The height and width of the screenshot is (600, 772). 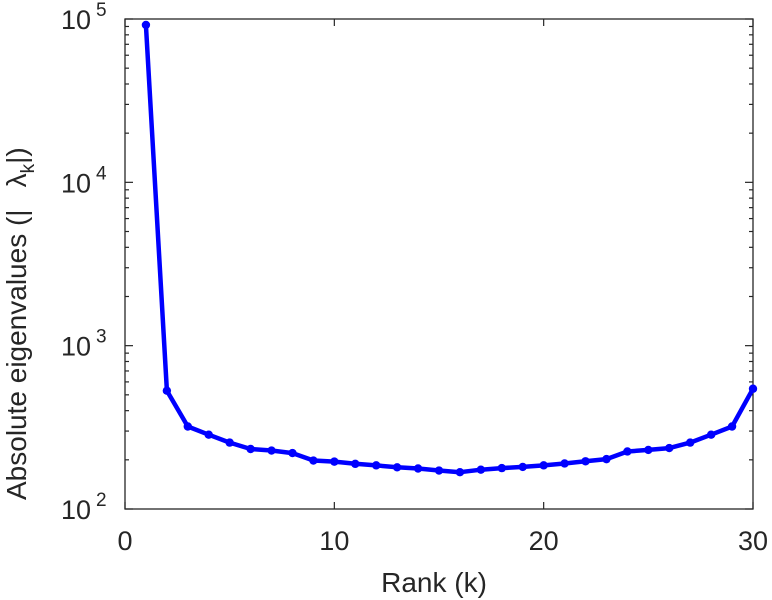 I want to click on y-tick-label: 10 2, so click(x=84, y=507).